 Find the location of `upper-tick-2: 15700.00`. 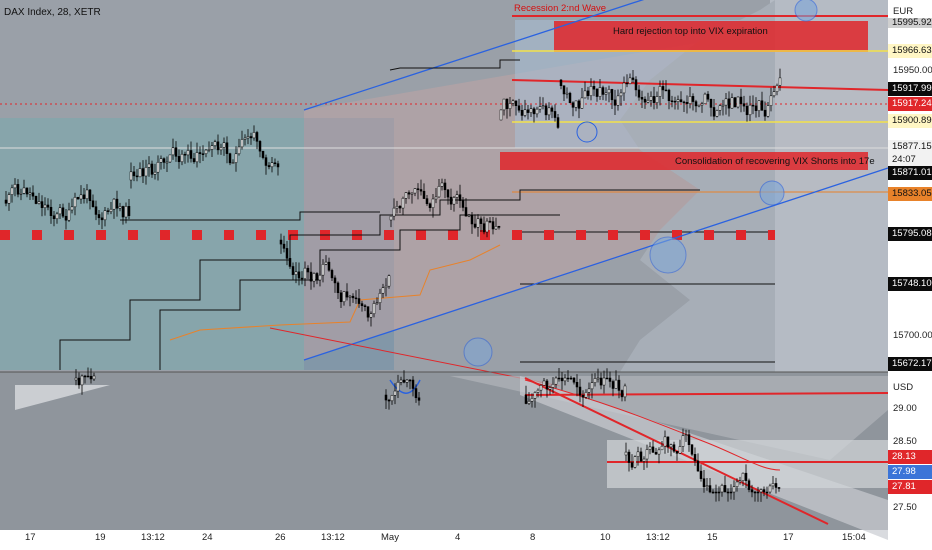

upper-tick-2: 15700.00 is located at coordinates (912, 335).